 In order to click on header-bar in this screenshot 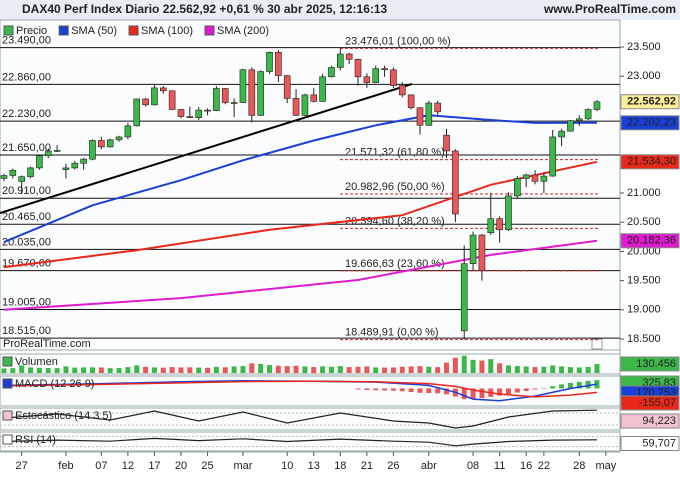, I will do `click(340, 10)`.